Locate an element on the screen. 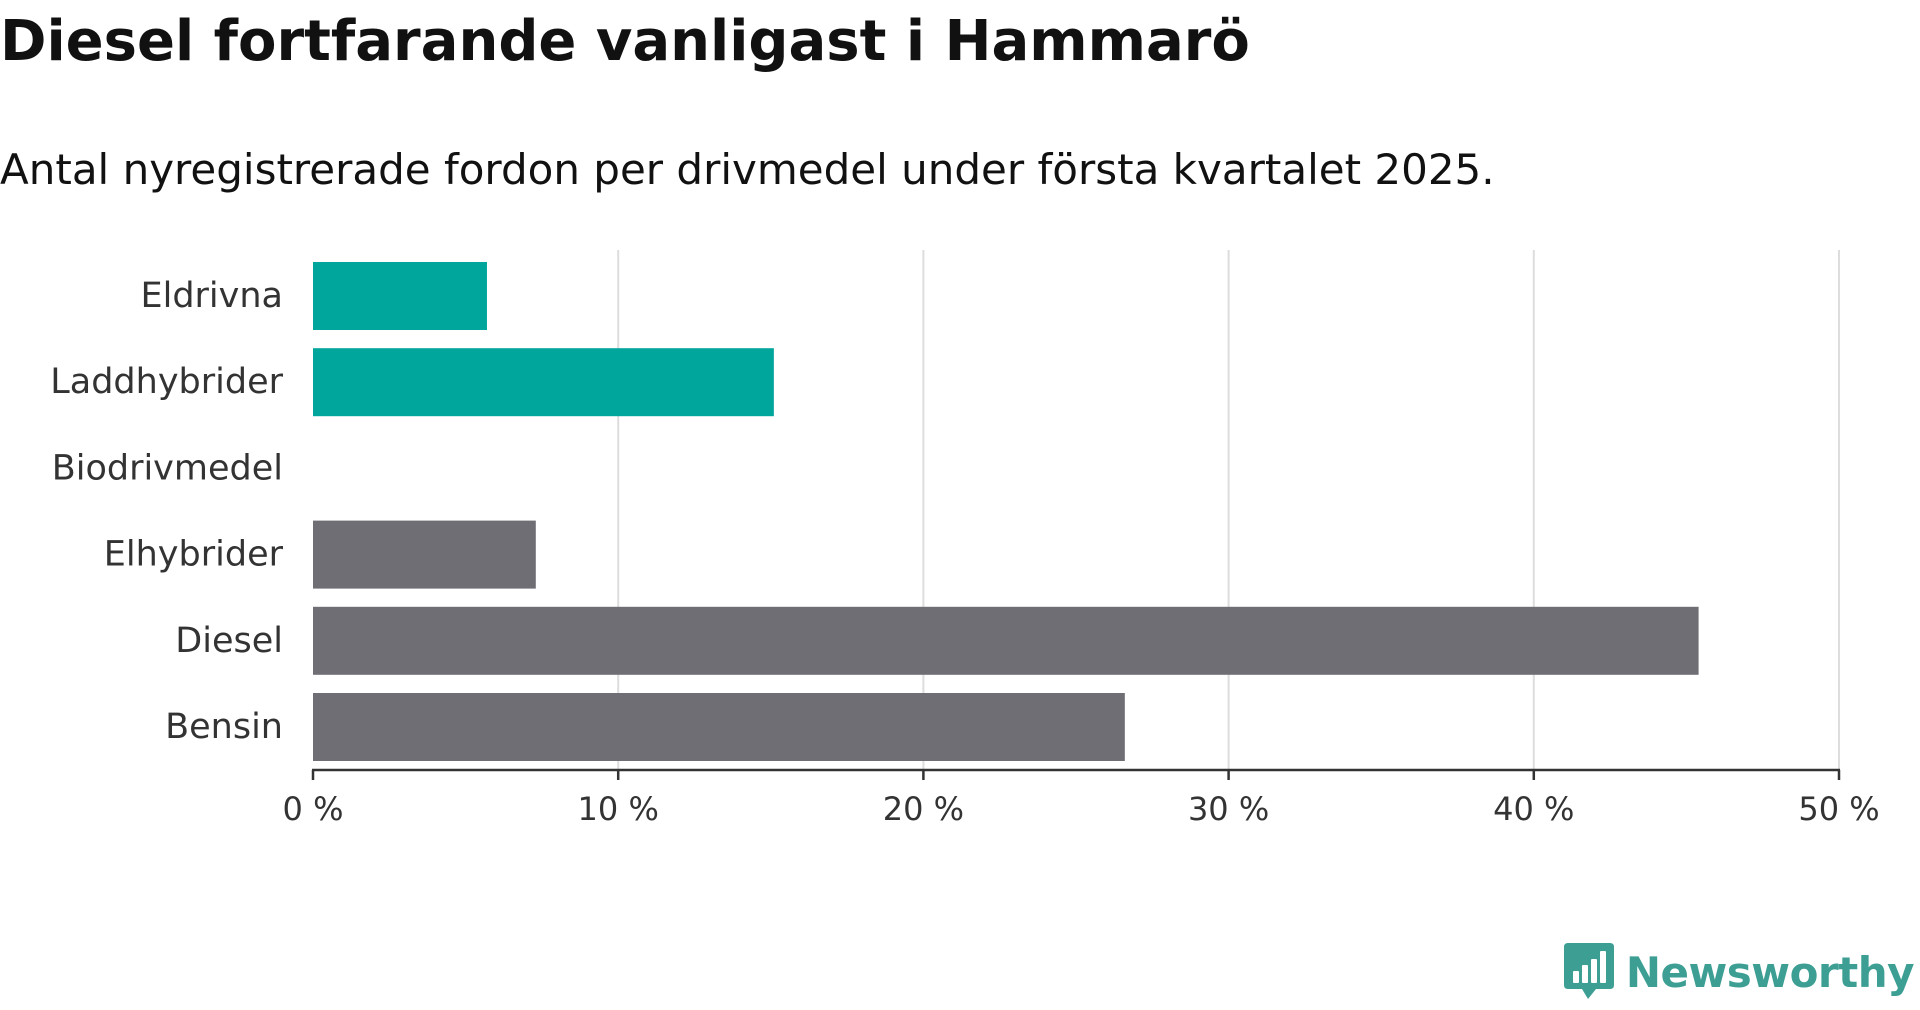 The height and width of the screenshot is (1010, 1920). newsworthy-logo: Newsworthy is located at coordinates (1739, 972).